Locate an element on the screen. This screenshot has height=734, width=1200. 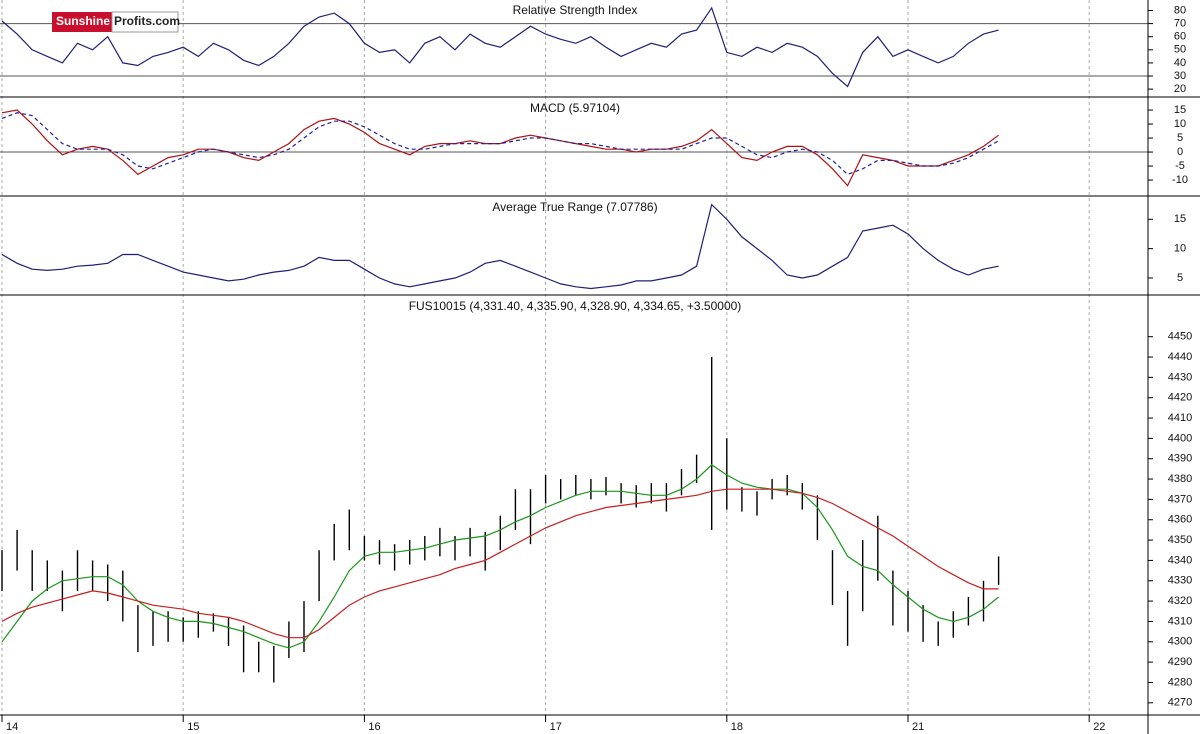
y-tick-label: 30 is located at coordinates (1180, 76).